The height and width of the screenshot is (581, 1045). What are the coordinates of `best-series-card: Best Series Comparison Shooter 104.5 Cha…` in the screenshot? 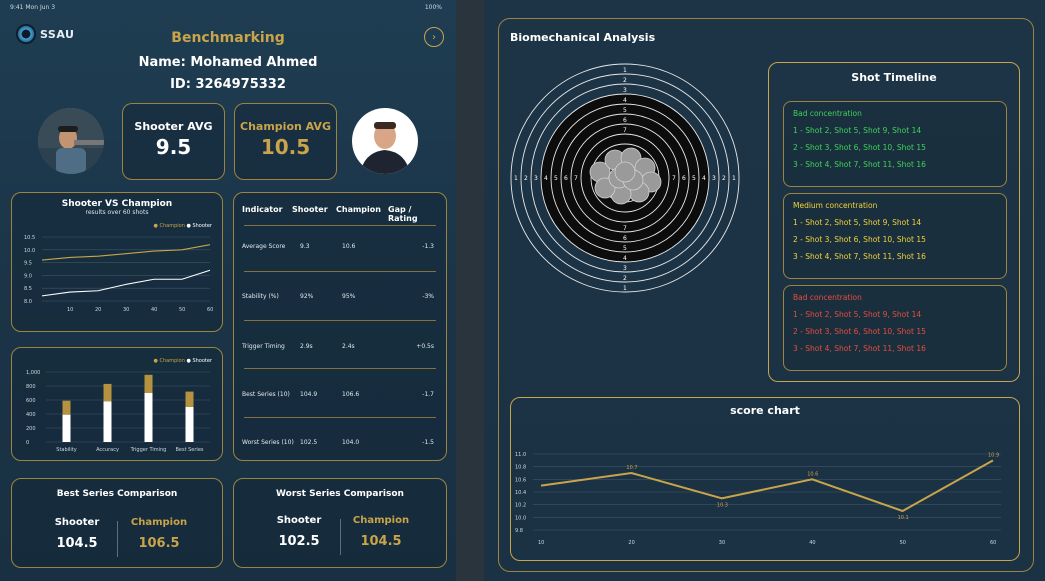 It's located at (117, 523).